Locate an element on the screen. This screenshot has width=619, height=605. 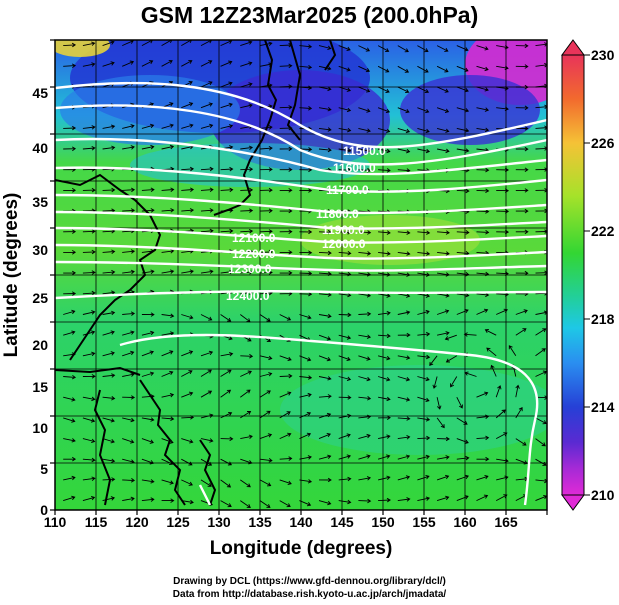
colorbar: 230 226 222 218 214 210 is located at coordinates (588, 275).